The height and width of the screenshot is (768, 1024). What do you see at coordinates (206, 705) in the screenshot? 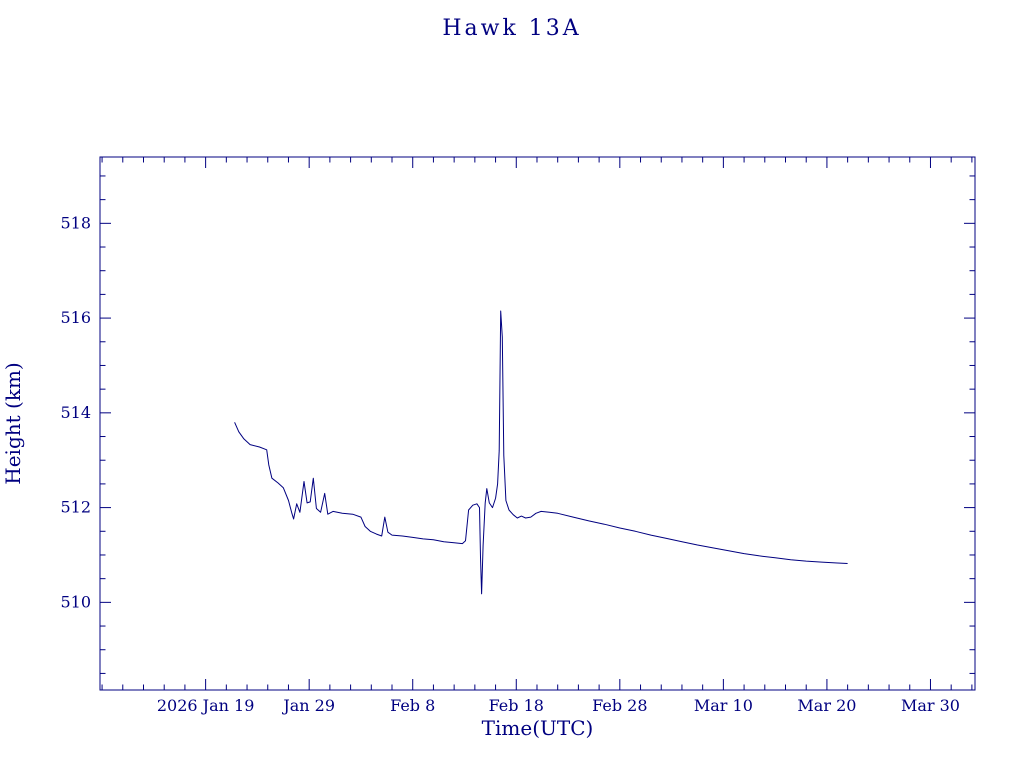
I see `x-tick-label: 2026 Jan 19` at bounding box center [206, 705].